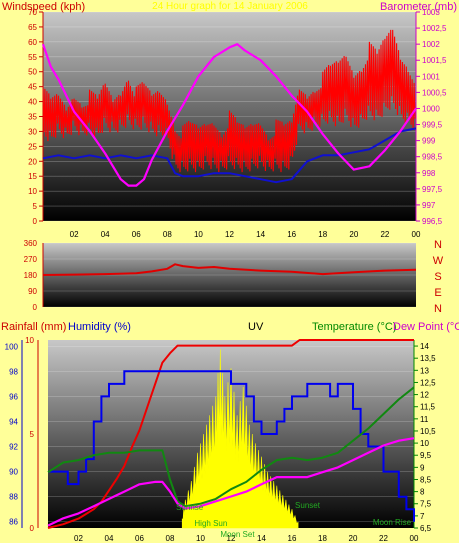  I want to click on barometer-axis-title: Barometer (mb), so click(418, 7).